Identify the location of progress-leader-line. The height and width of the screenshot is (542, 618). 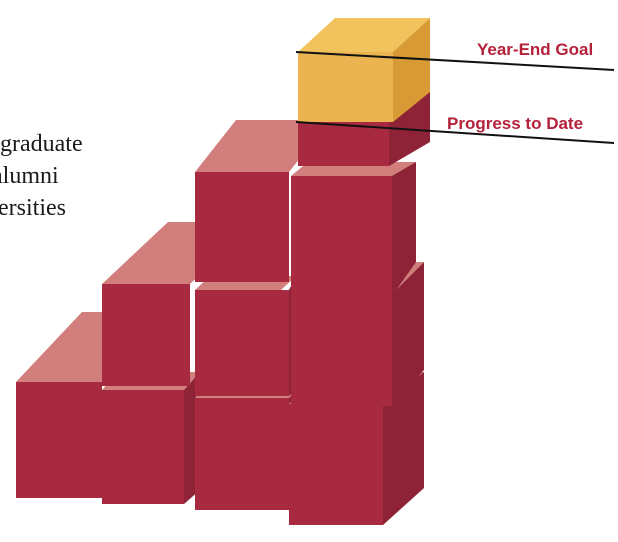
(455, 132).